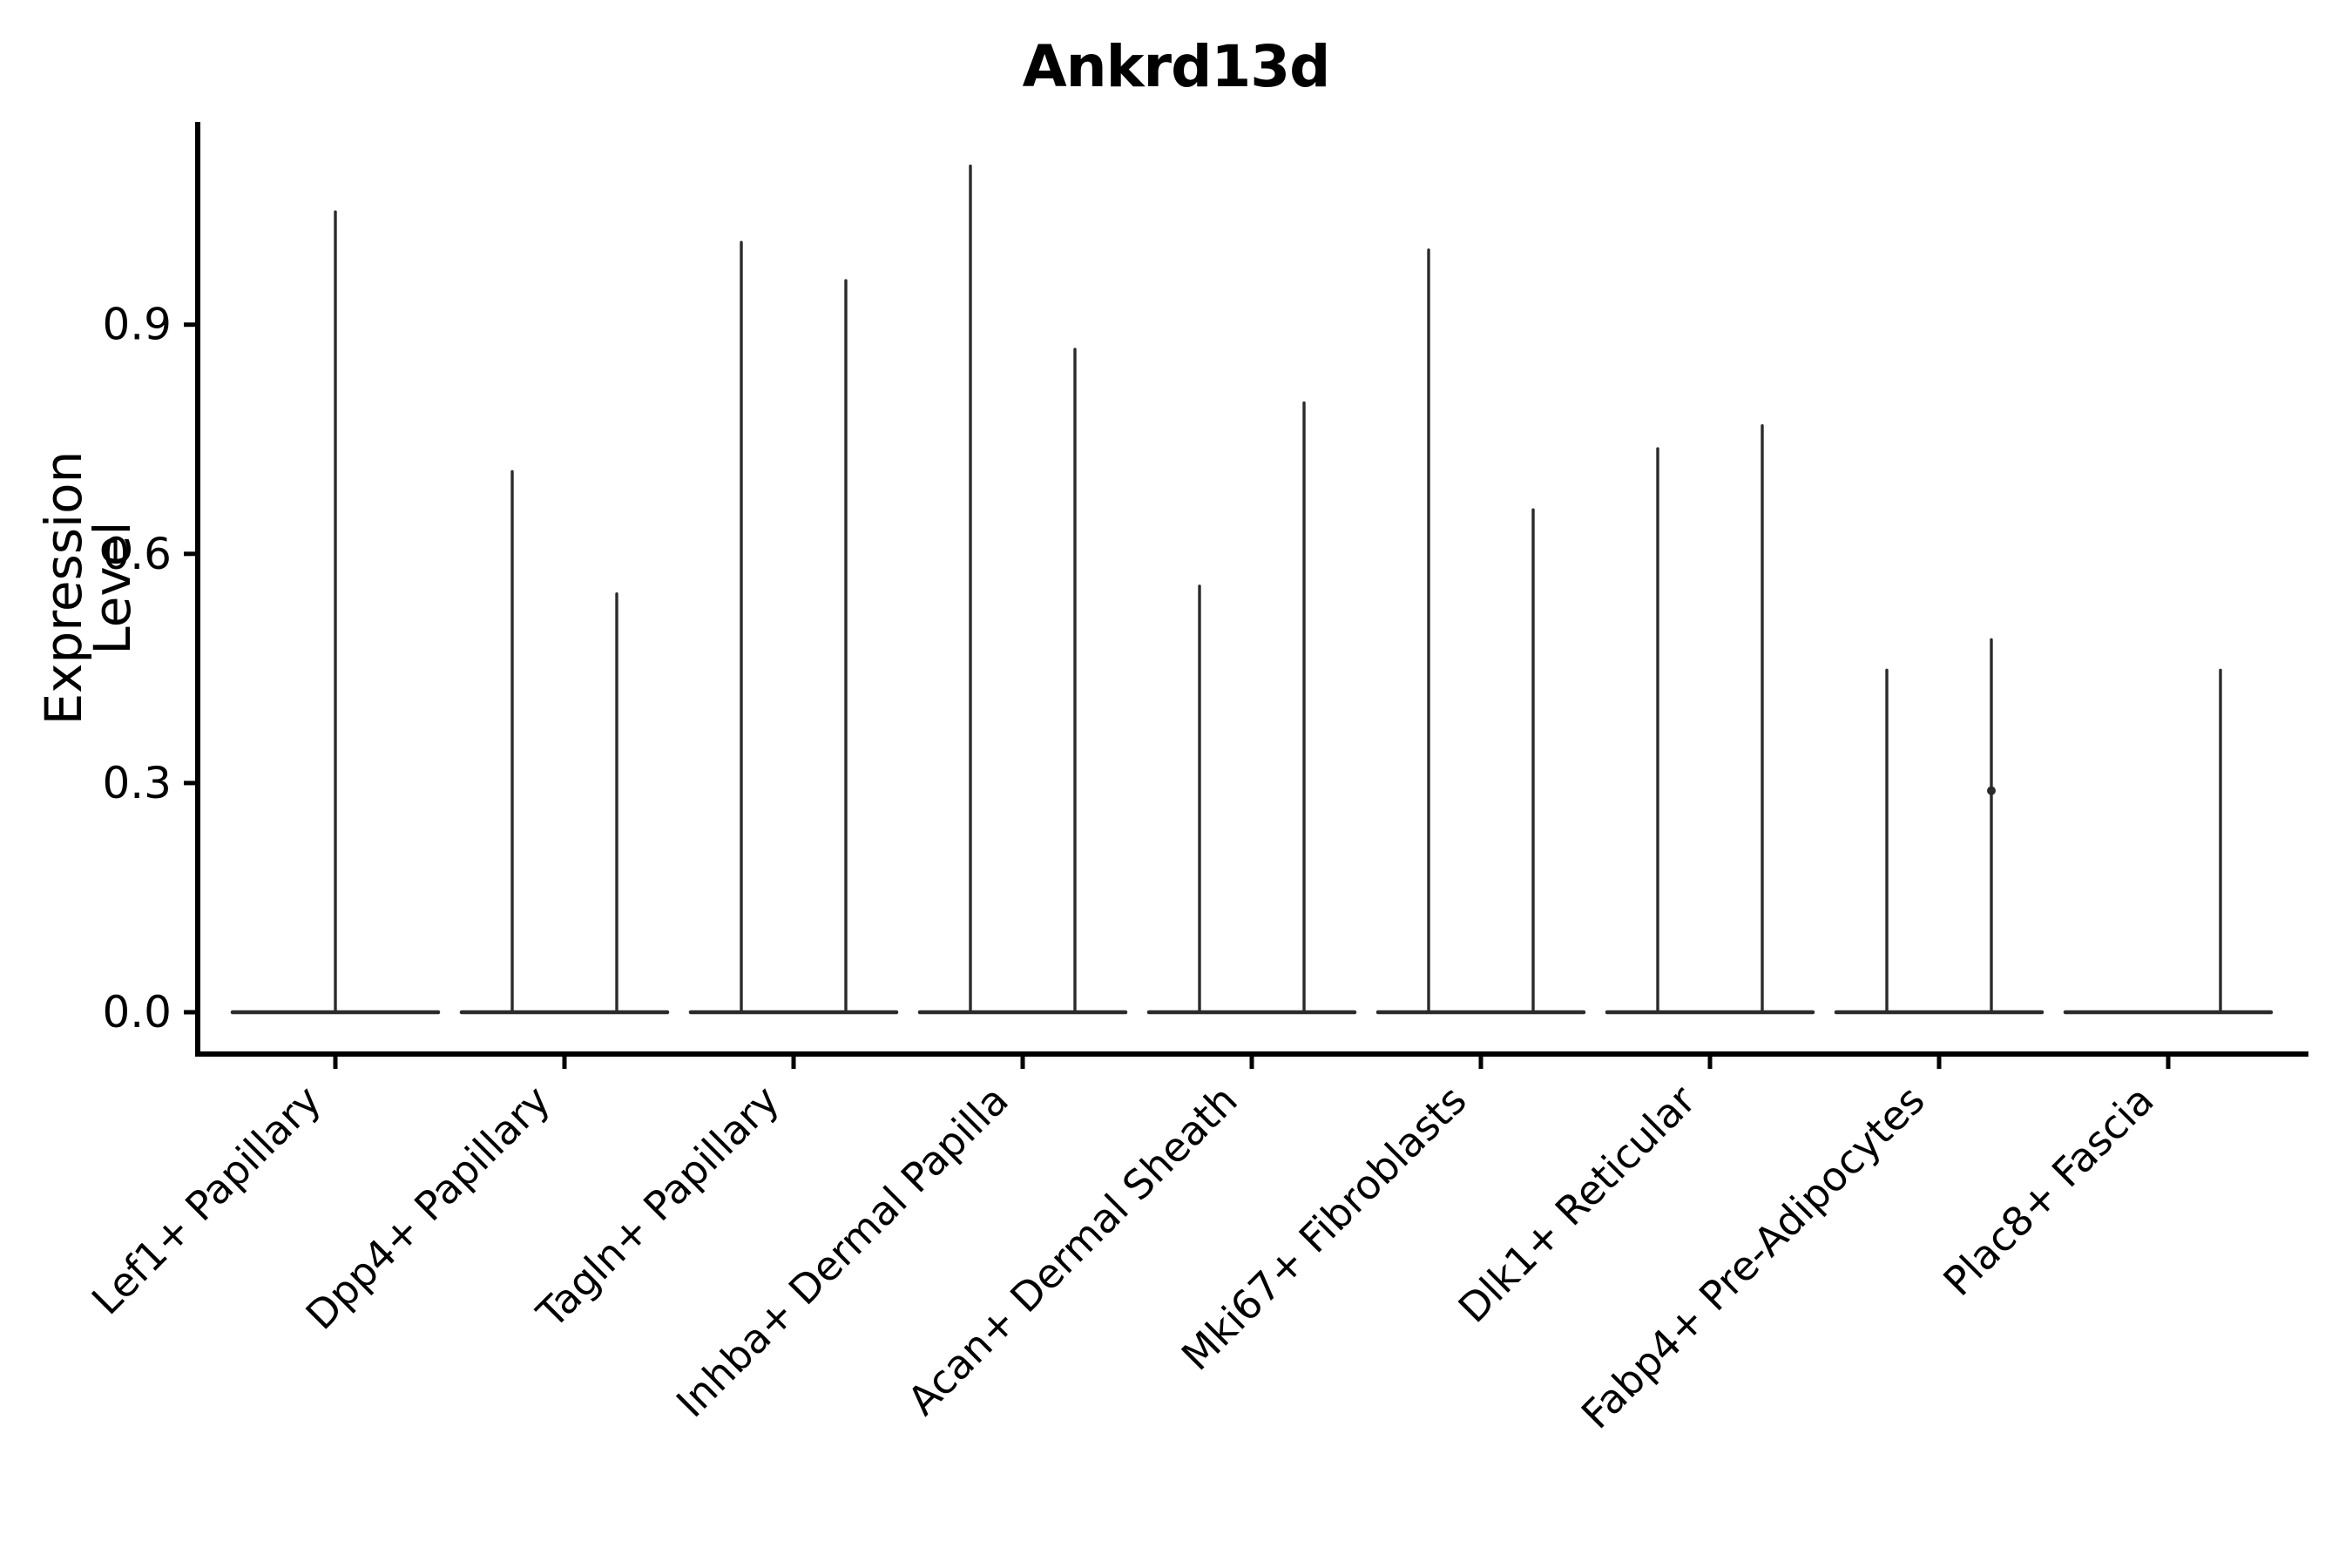 Image resolution: width=2352 pixels, height=1568 pixels. What do you see at coordinates (1577, 1204) in the screenshot?
I see `x-tick-label: Dlk1+ Reticular` at bounding box center [1577, 1204].